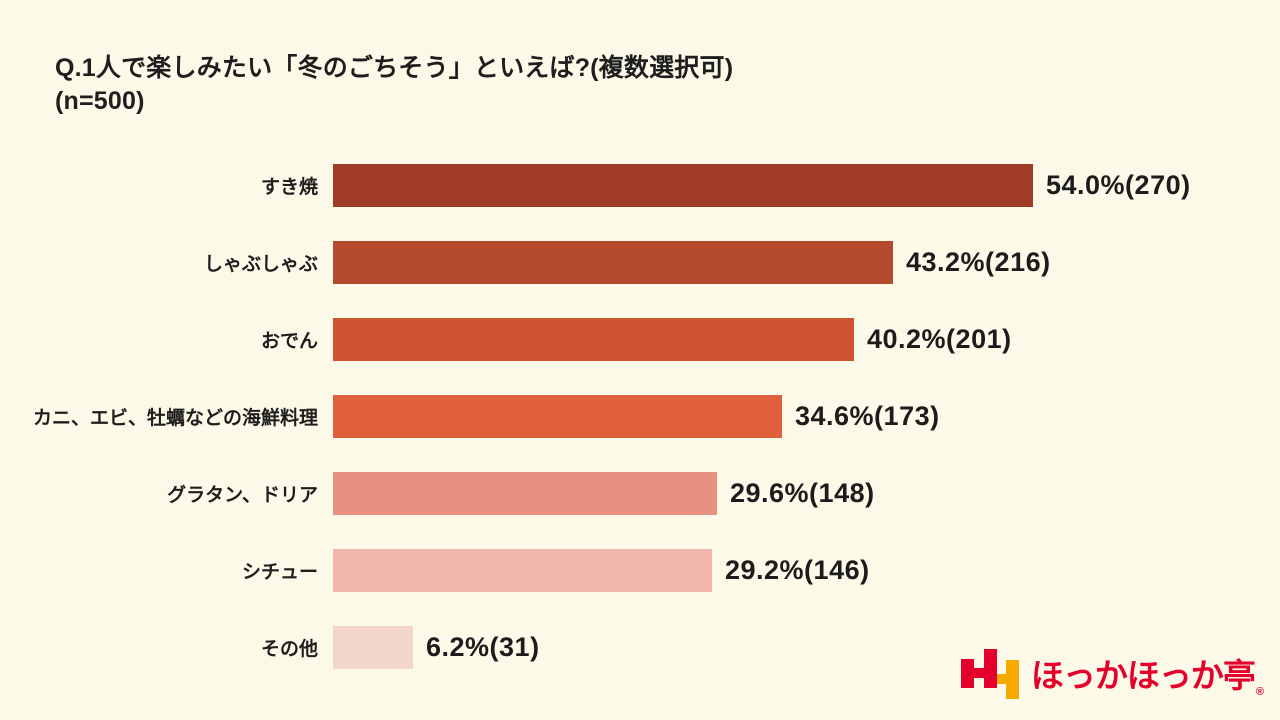  What do you see at coordinates (175, 418) in the screenshot?
I see `bar-label: カニ、エビ、牡蠣などの海鮮料理` at bounding box center [175, 418].